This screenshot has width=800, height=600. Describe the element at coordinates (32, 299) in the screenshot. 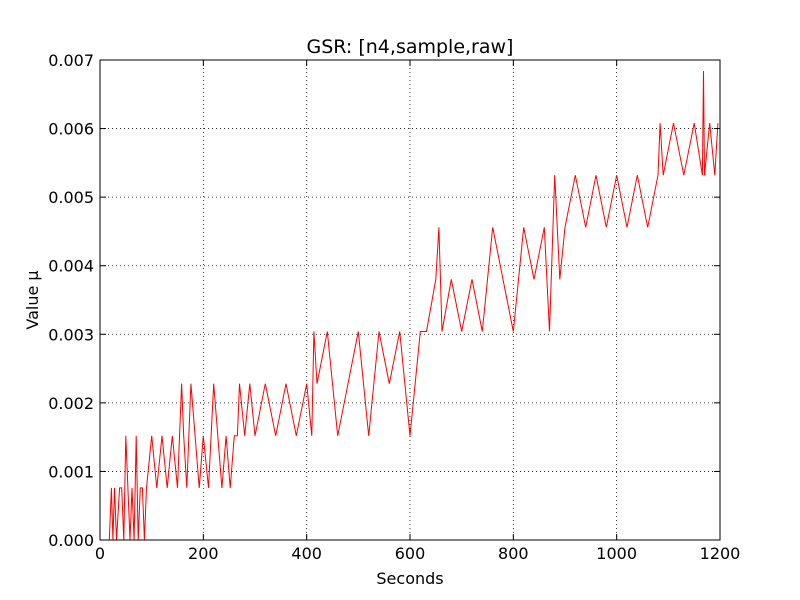

I see `y-axis-title: Value µ` at that location.